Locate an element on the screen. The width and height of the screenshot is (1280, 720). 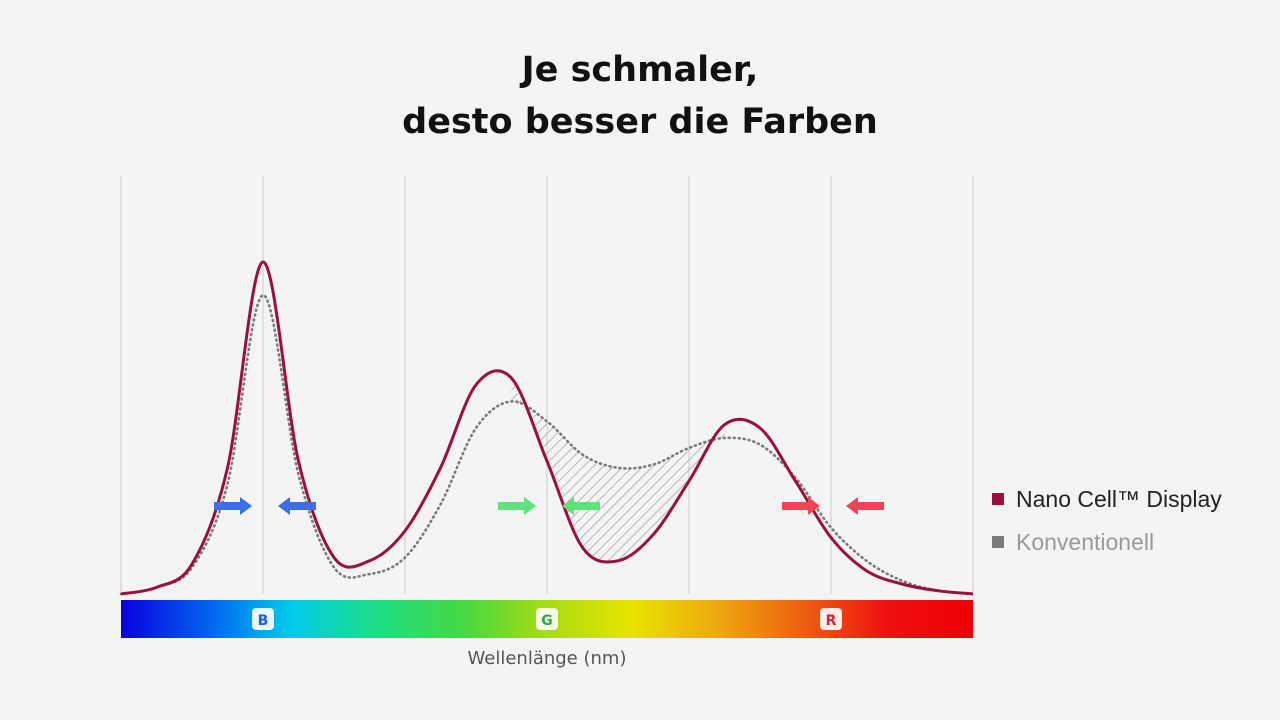
arrow-markers is located at coordinates (549, 506).